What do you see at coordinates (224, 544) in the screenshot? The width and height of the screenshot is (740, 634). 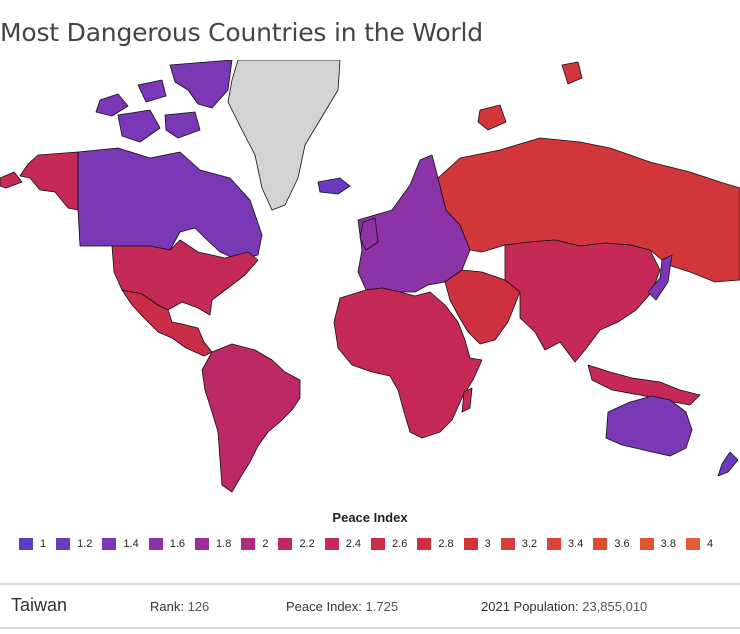 I see `legend-label: 1.8` at bounding box center [224, 544].